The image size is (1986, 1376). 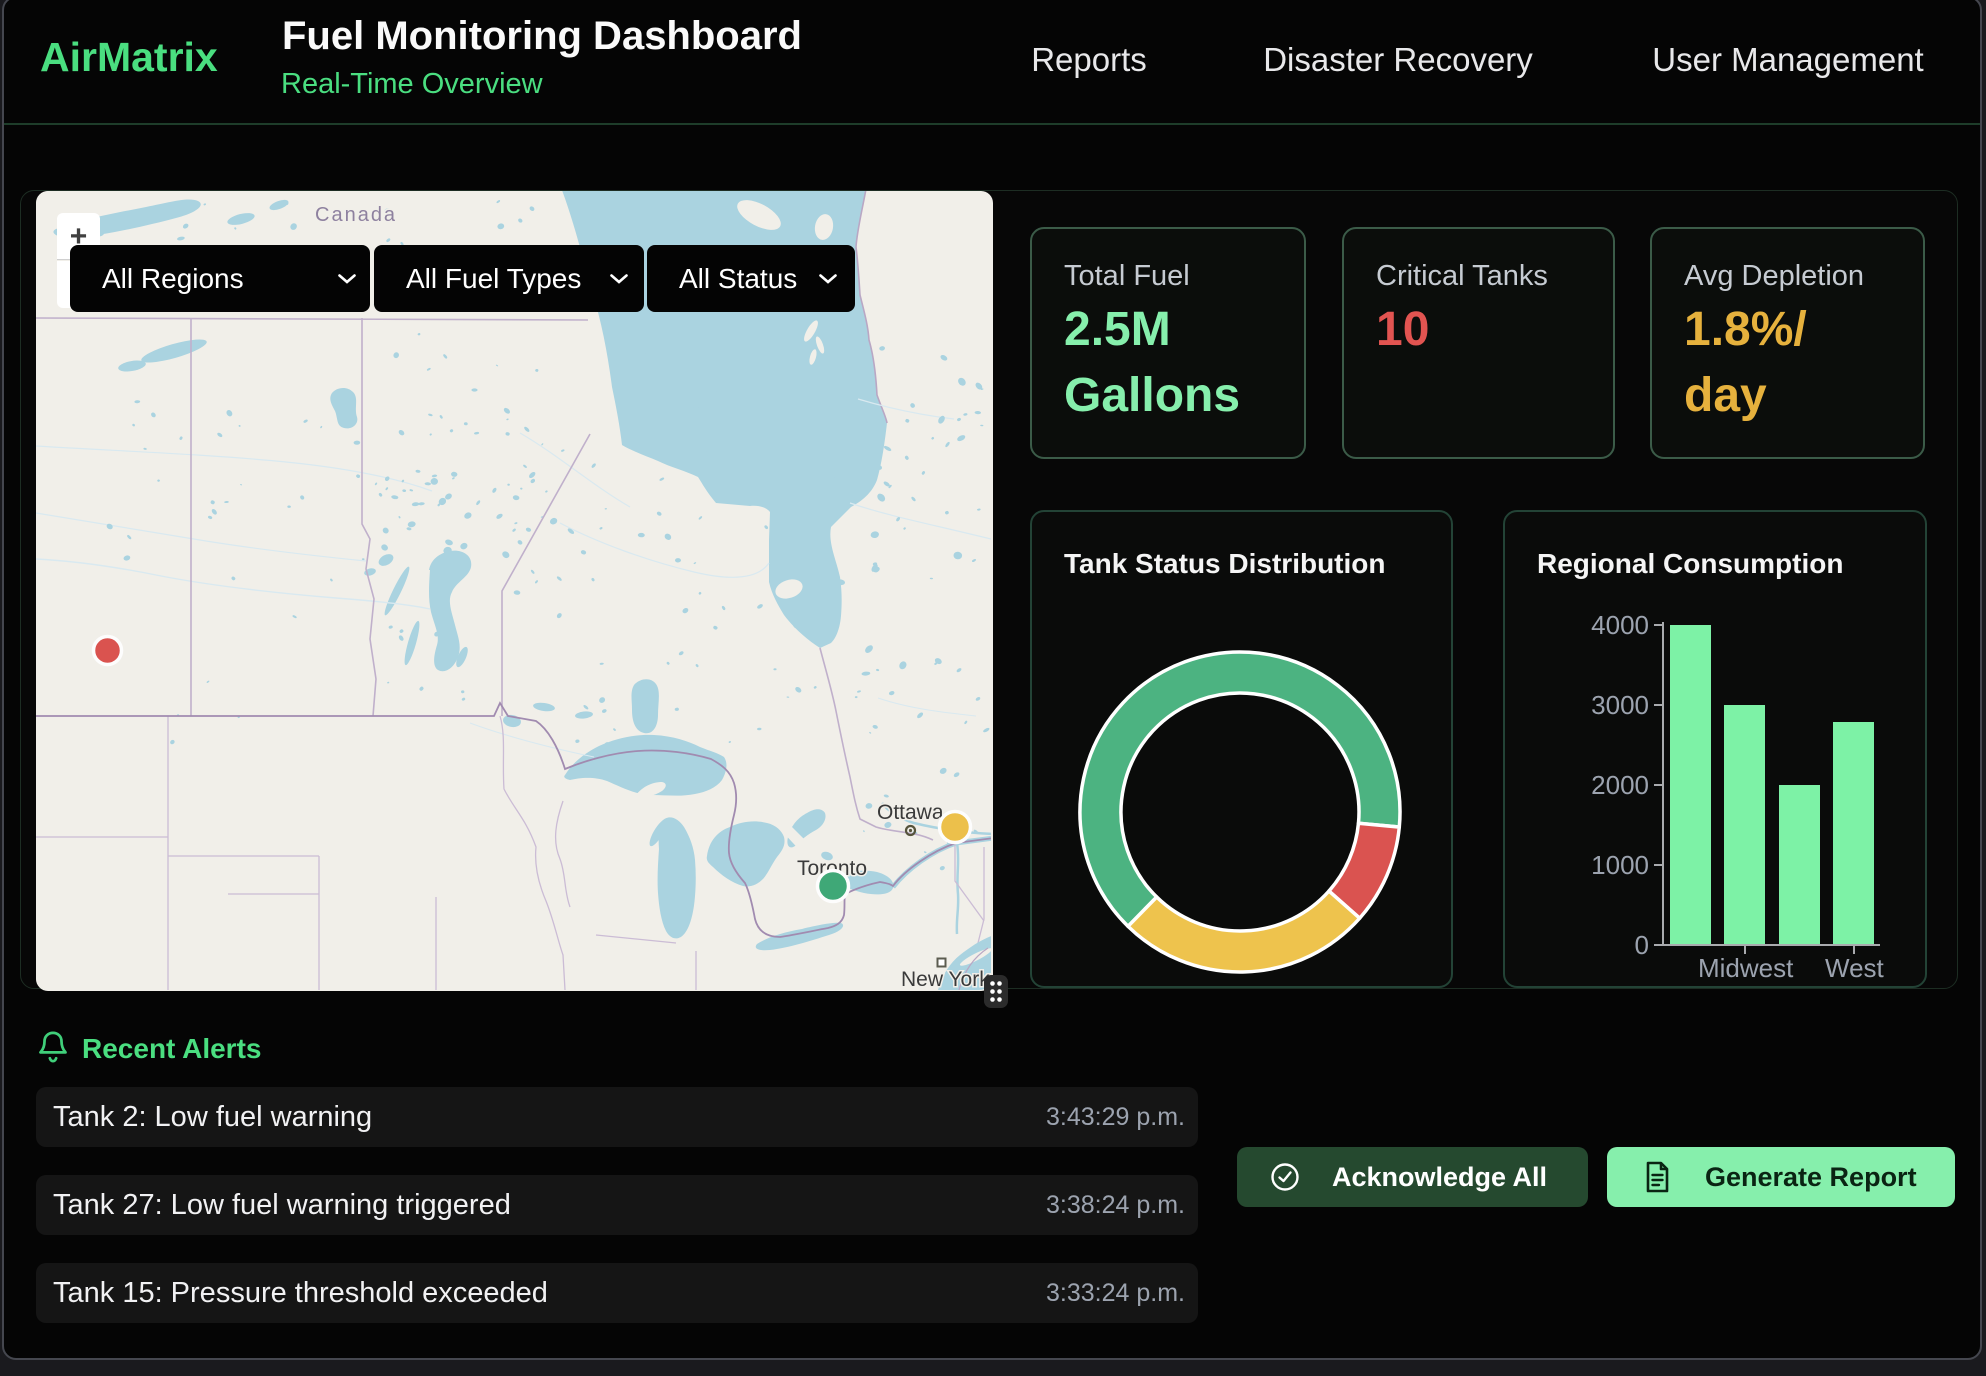 I want to click on svg-text: Ottawa, so click(x=910, y=812).